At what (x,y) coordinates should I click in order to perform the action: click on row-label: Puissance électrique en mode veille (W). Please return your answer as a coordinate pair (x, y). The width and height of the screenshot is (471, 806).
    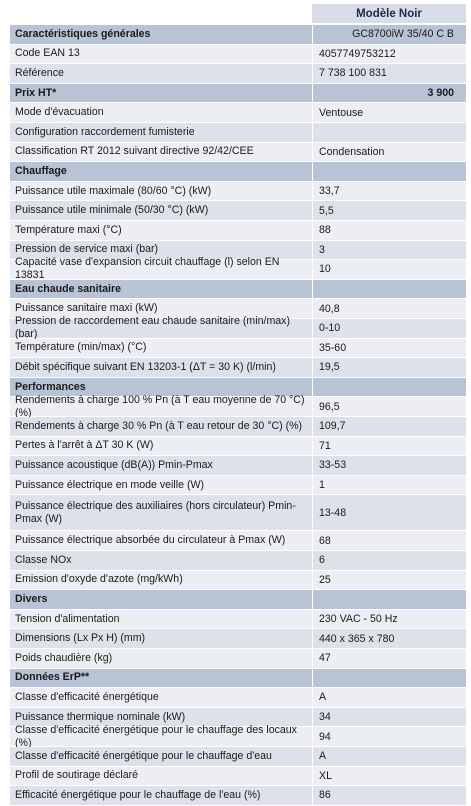
    Looking at the image, I should click on (110, 484).